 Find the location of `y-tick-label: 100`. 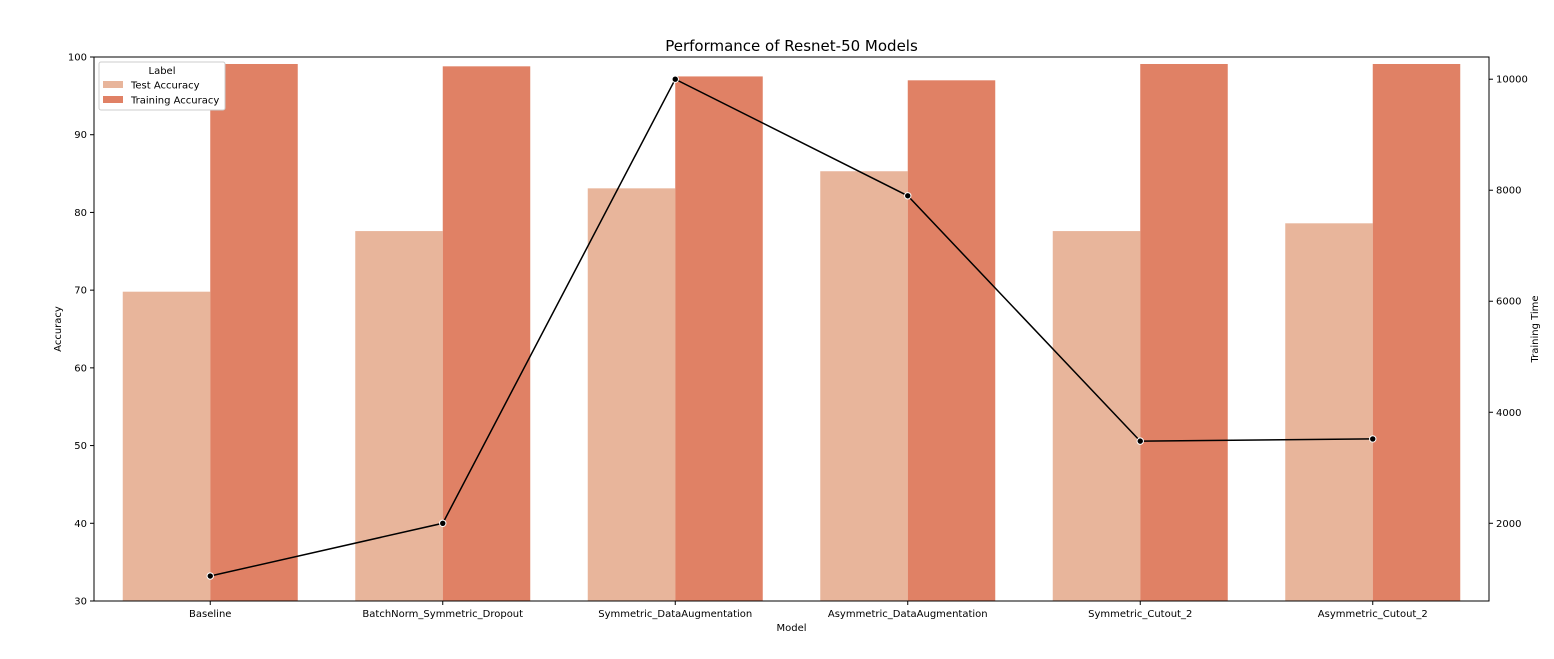

y-tick-label: 100 is located at coordinates (77, 58).